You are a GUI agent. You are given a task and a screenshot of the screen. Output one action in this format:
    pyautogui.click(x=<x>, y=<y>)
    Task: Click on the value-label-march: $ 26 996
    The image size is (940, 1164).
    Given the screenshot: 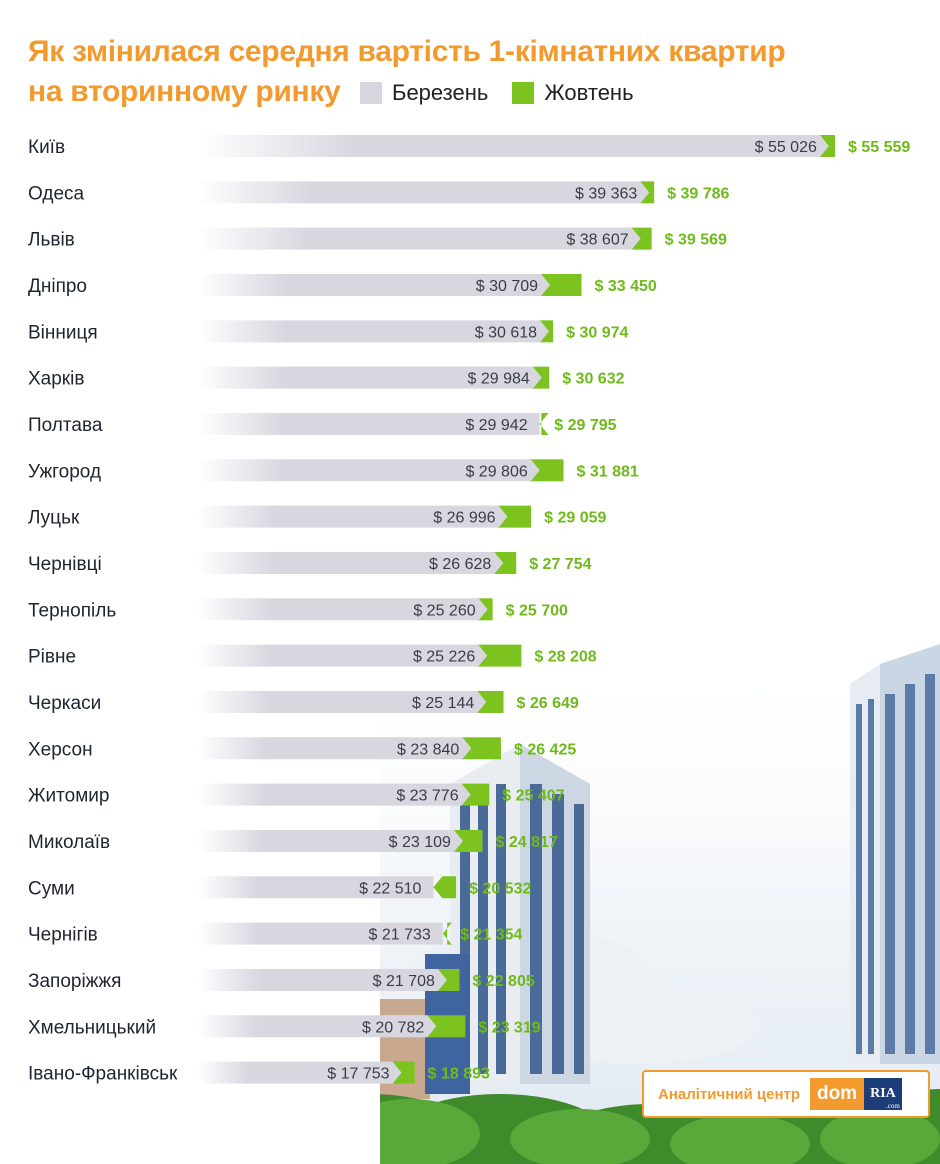 What is the action you would take?
    pyautogui.click(x=464, y=518)
    